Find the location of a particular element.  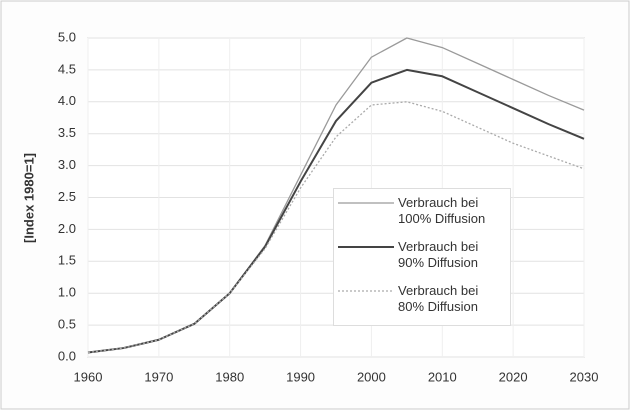

y-tick-label: 3.5 is located at coordinates (67, 132).